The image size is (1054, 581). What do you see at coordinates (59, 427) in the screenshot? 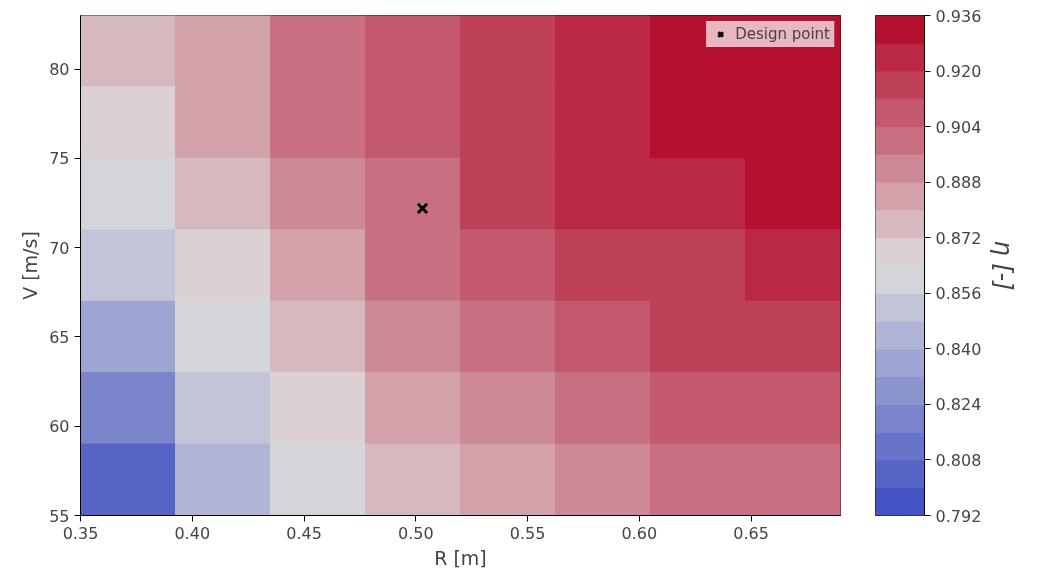
I see `y-tick-label: 60` at bounding box center [59, 427].